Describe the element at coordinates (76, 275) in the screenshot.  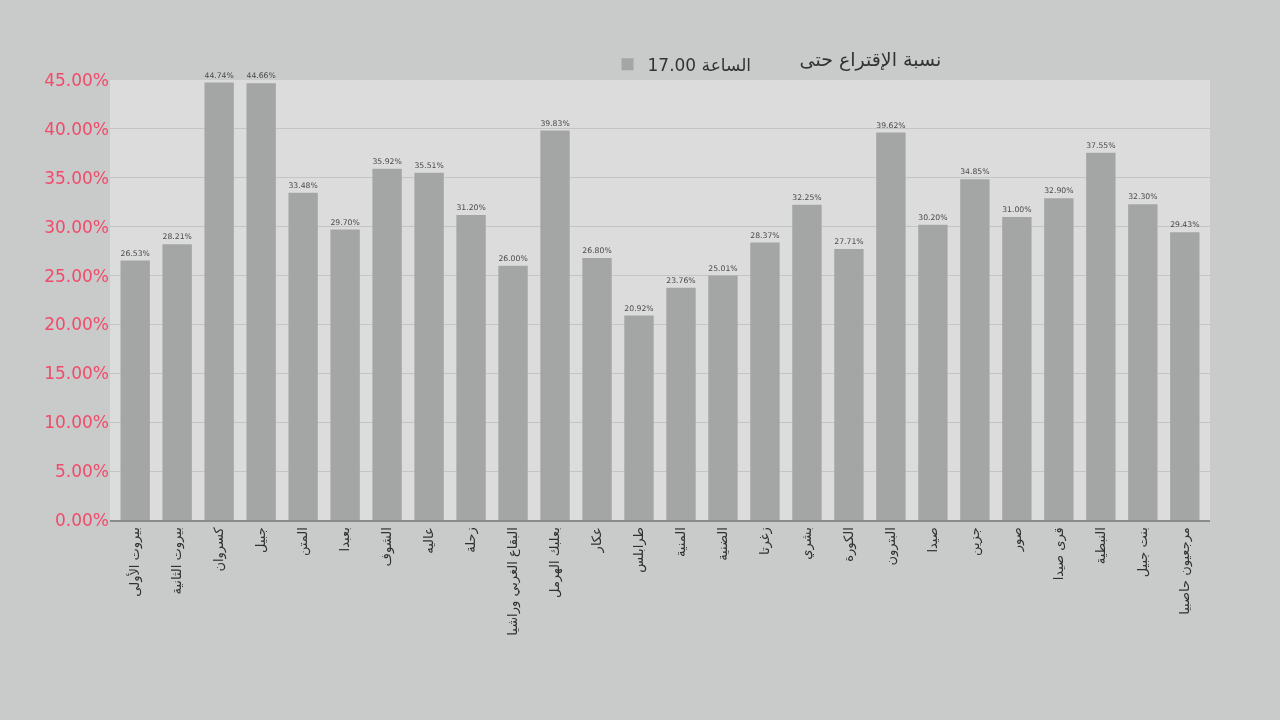
I see `y-tick-label: 25.00%` at that location.